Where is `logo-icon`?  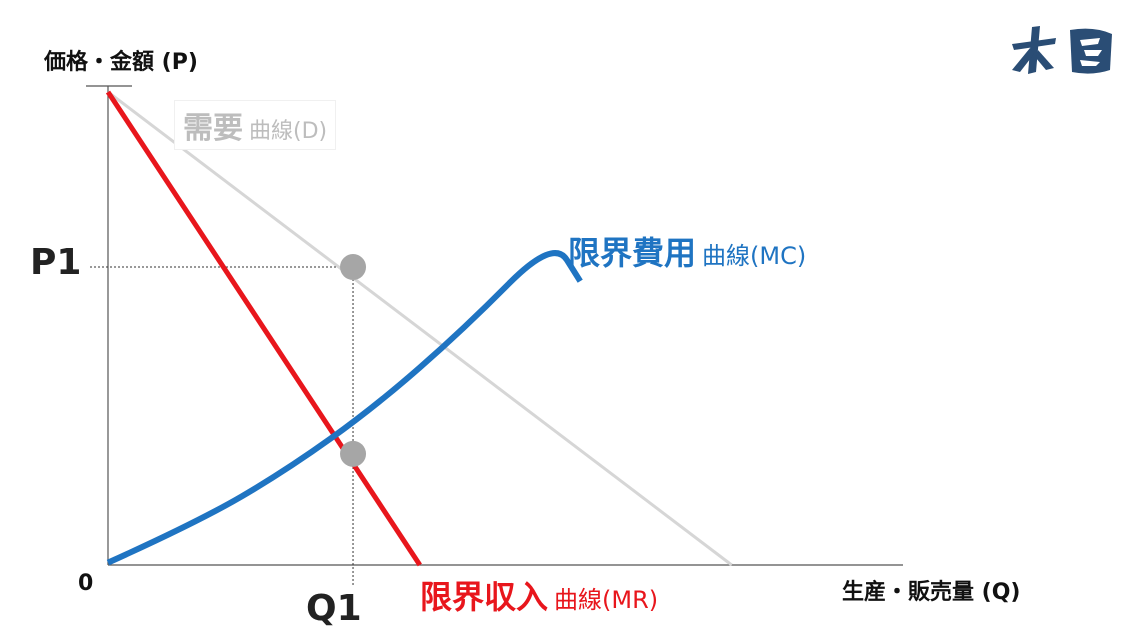 logo-icon is located at coordinates (1062, 50).